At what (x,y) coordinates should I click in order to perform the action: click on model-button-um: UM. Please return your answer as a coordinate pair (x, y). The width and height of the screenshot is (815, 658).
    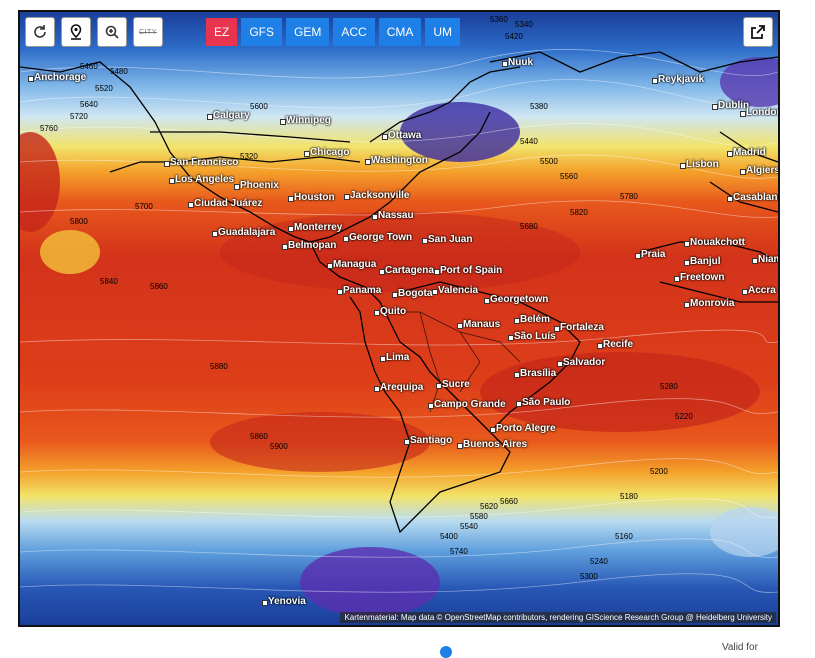
    Looking at the image, I should click on (443, 32).